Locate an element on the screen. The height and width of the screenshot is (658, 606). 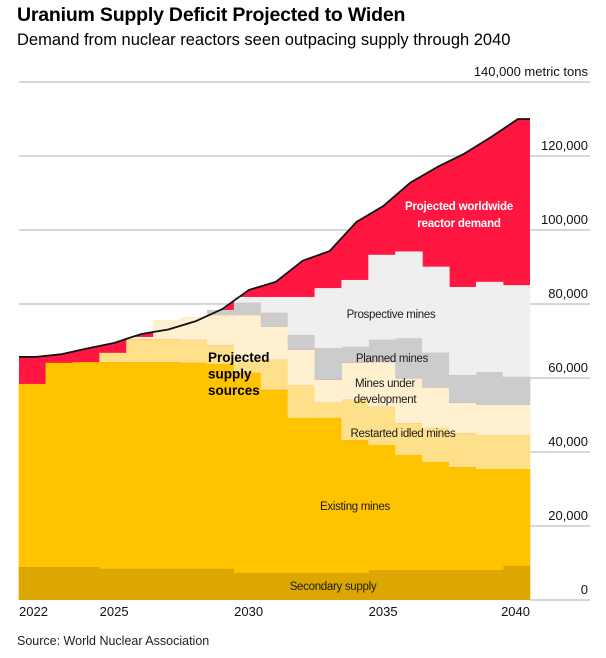
mines-under-development-label: Mines under is located at coordinates (385, 384).